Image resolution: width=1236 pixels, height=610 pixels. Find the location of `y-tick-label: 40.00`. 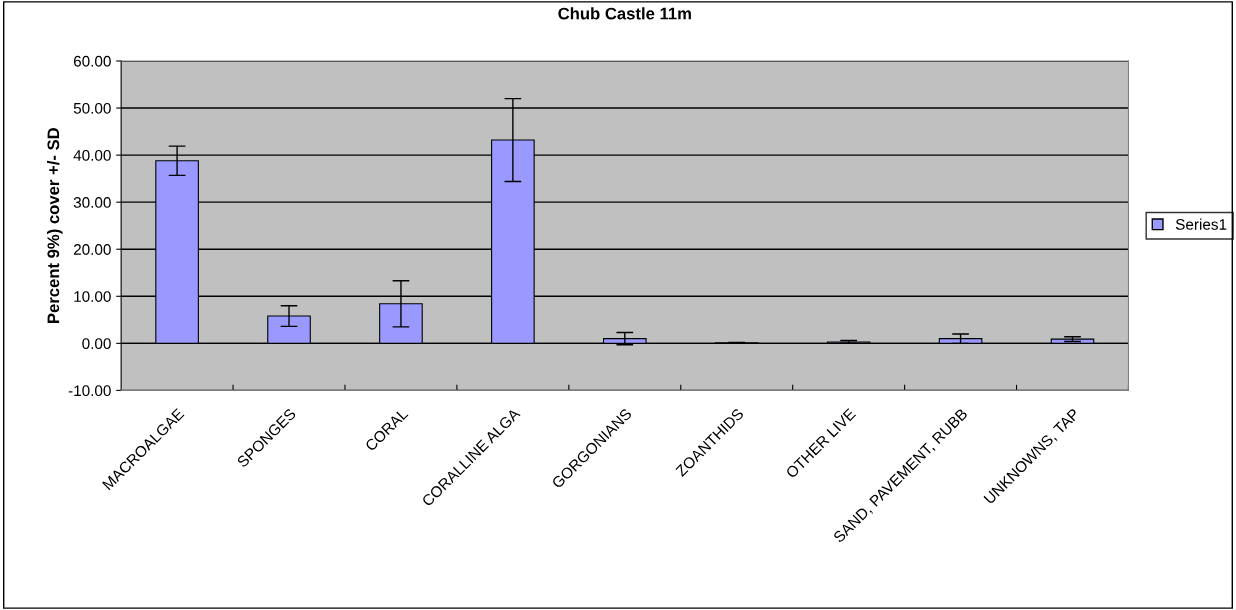

y-tick-label: 40.00 is located at coordinates (92, 155).